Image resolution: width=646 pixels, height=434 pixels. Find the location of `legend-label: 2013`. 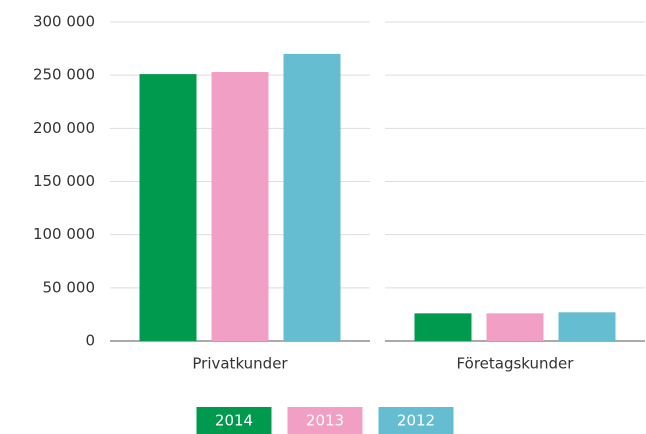

legend-label: 2013 is located at coordinates (325, 421).